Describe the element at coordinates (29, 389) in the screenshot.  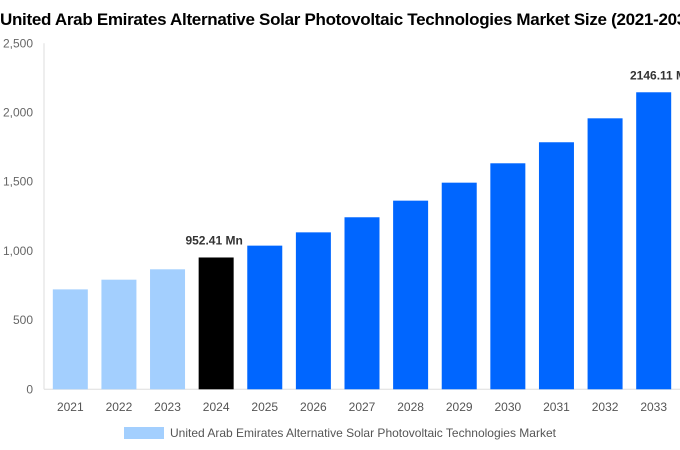
I see `y-tick-label: 0` at that location.